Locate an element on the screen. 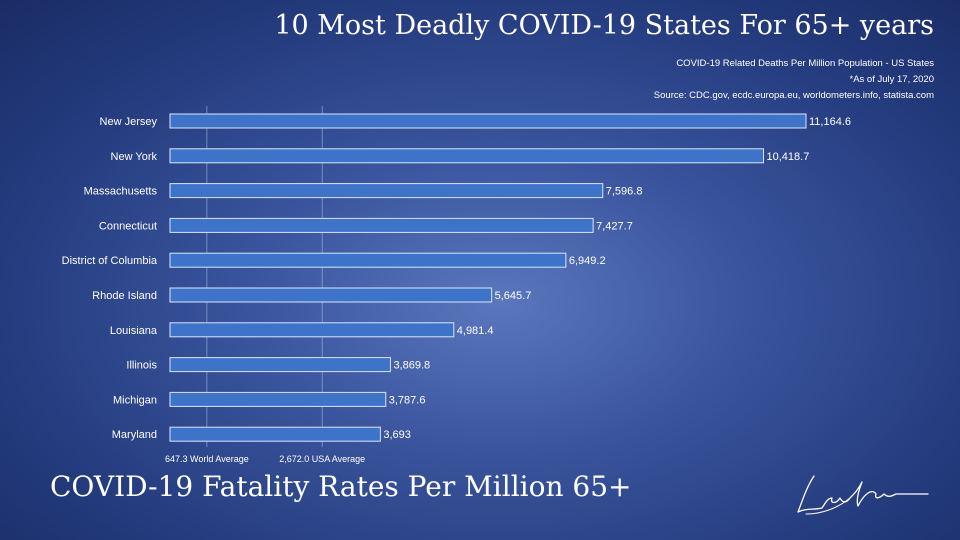  reference-label: 647.3 World Average is located at coordinates (207, 459).